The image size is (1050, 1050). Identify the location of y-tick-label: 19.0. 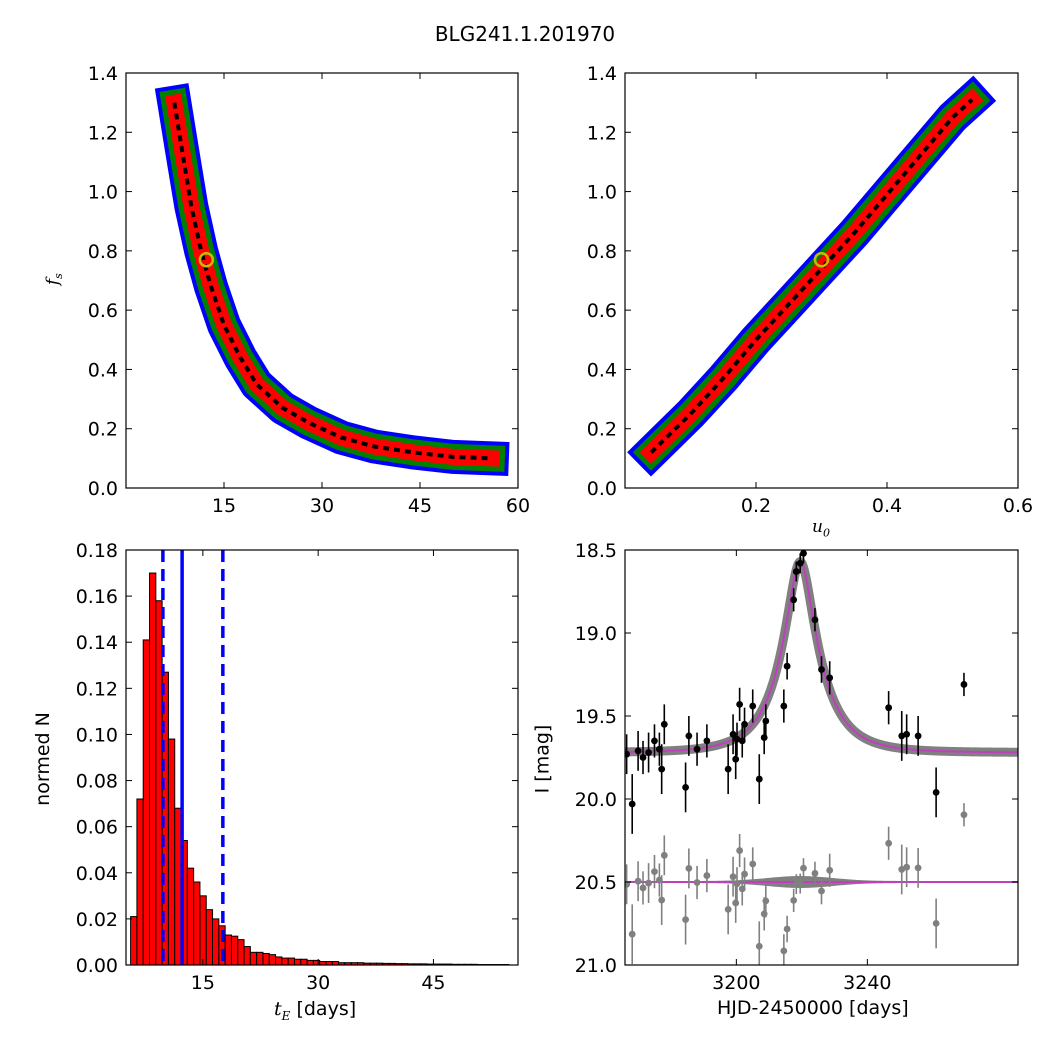
(596, 634).